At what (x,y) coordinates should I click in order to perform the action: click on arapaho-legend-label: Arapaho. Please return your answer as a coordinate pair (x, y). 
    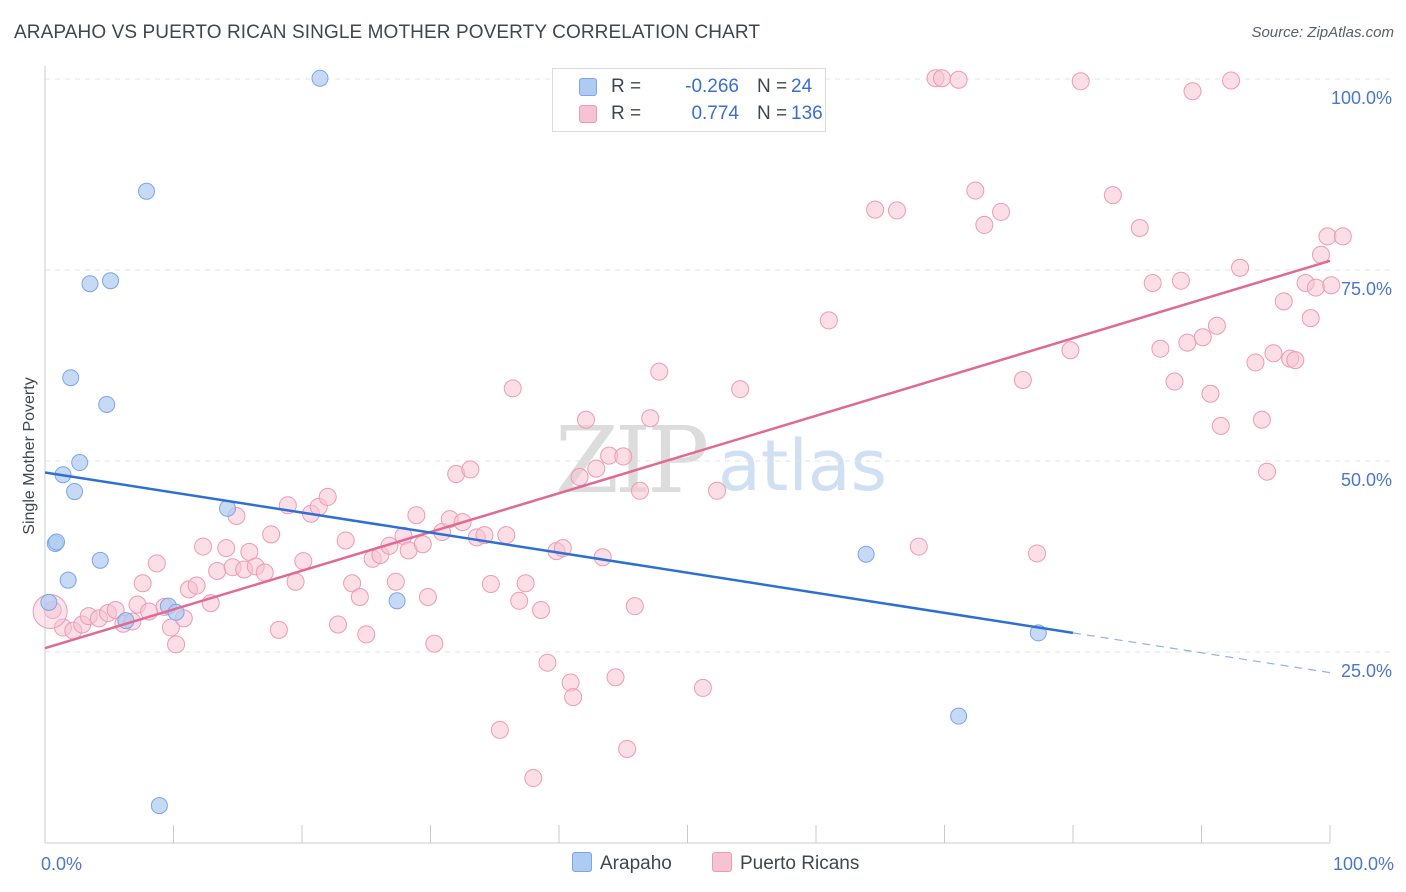
    Looking at the image, I should click on (636, 863).